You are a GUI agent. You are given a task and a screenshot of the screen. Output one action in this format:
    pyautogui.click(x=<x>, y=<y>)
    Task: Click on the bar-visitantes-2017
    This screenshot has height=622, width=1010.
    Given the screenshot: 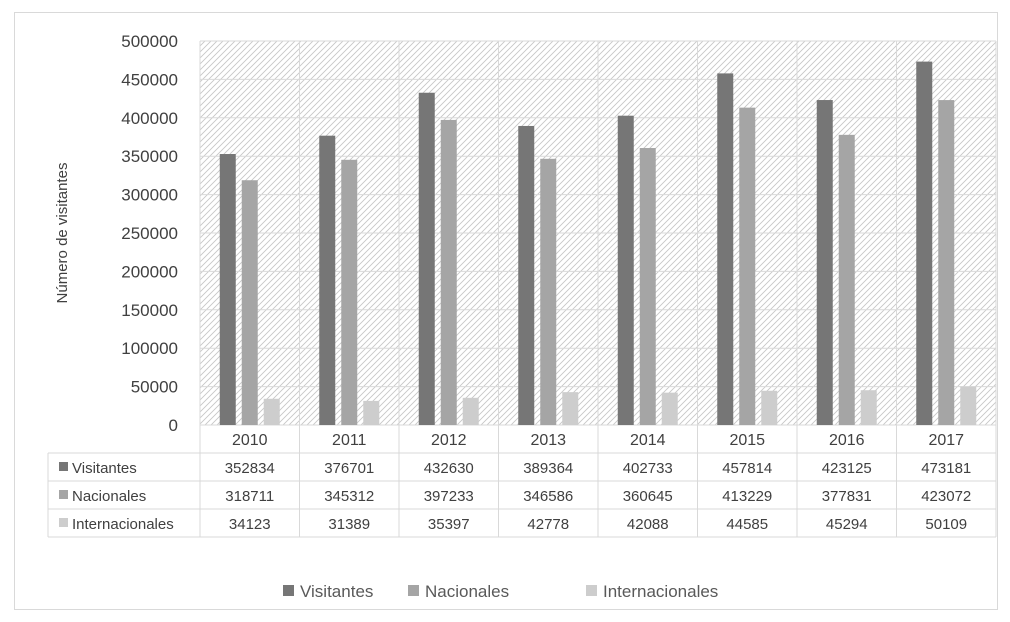 What is the action you would take?
    pyautogui.click(x=924, y=243)
    